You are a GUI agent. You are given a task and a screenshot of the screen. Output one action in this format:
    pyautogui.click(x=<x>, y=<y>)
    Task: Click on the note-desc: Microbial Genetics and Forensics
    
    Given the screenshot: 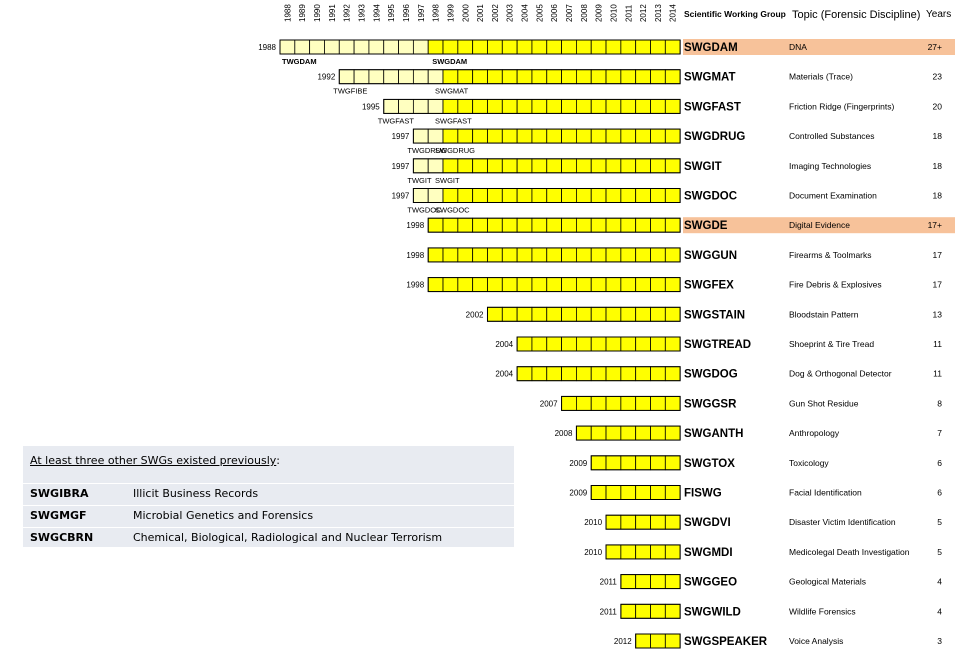 What is the action you would take?
    pyautogui.click(x=223, y=515)
    